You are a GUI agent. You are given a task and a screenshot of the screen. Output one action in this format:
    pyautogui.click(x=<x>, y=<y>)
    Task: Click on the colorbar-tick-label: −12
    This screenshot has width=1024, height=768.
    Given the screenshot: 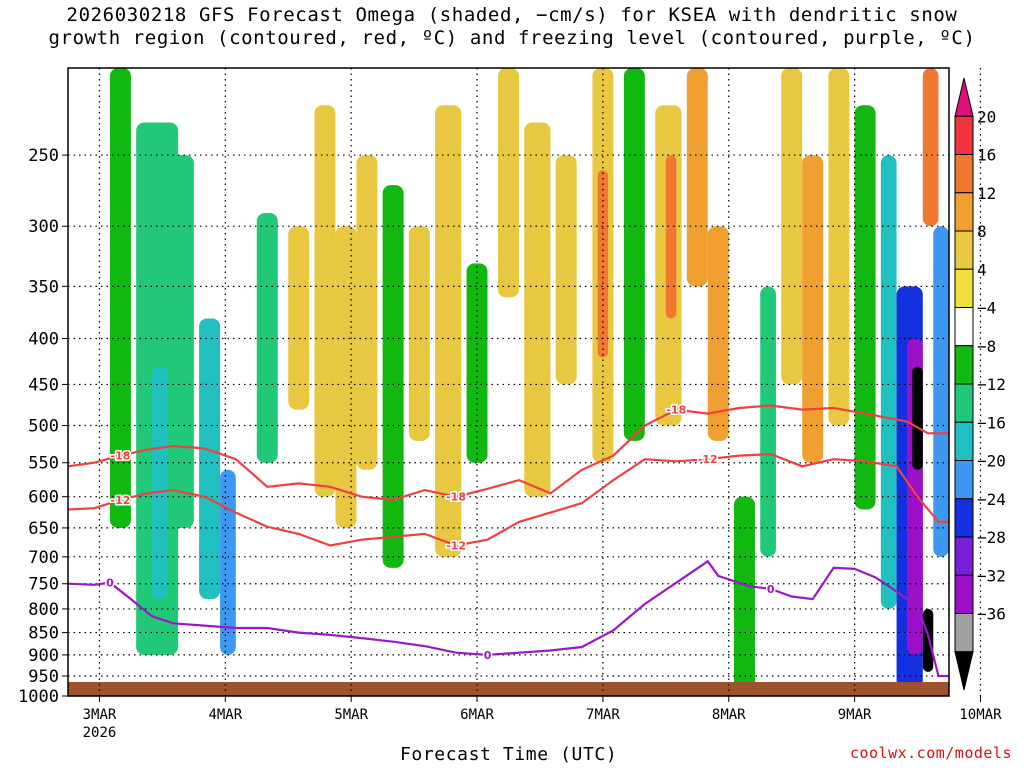 What is the action you would take?
    pyautogui.click(x=991, y=384)
    